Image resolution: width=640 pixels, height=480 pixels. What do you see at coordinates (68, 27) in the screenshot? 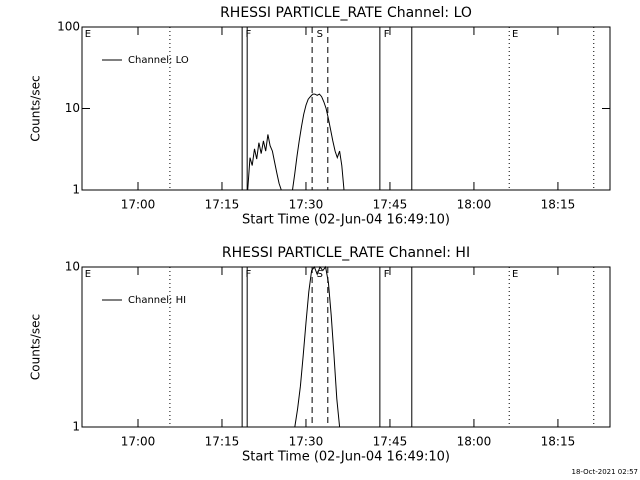
I see `y-tick-label: 100` at bounding box center [68, 27].